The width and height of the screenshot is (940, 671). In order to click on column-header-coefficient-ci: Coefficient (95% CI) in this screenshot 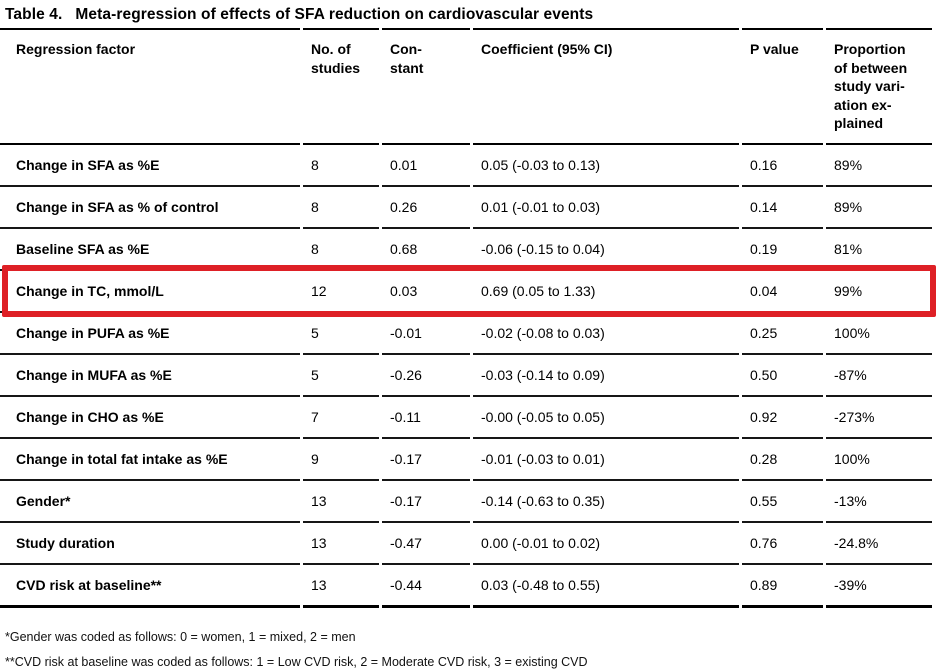, I will do `click(606, 86)`.